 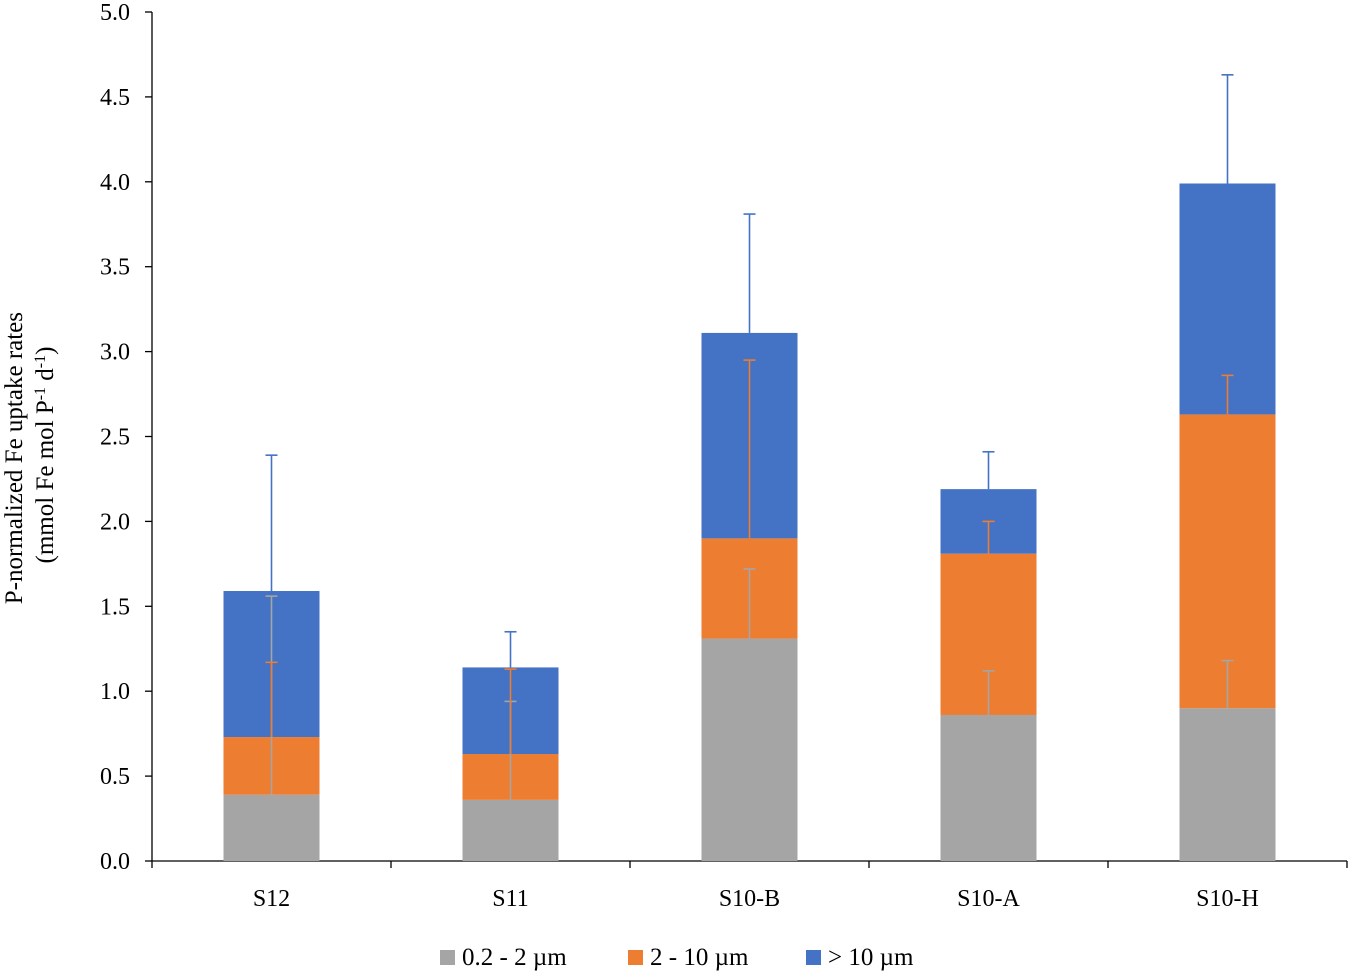 I want to click on y-tick-label: 3.5, so click(x=115, y=268).